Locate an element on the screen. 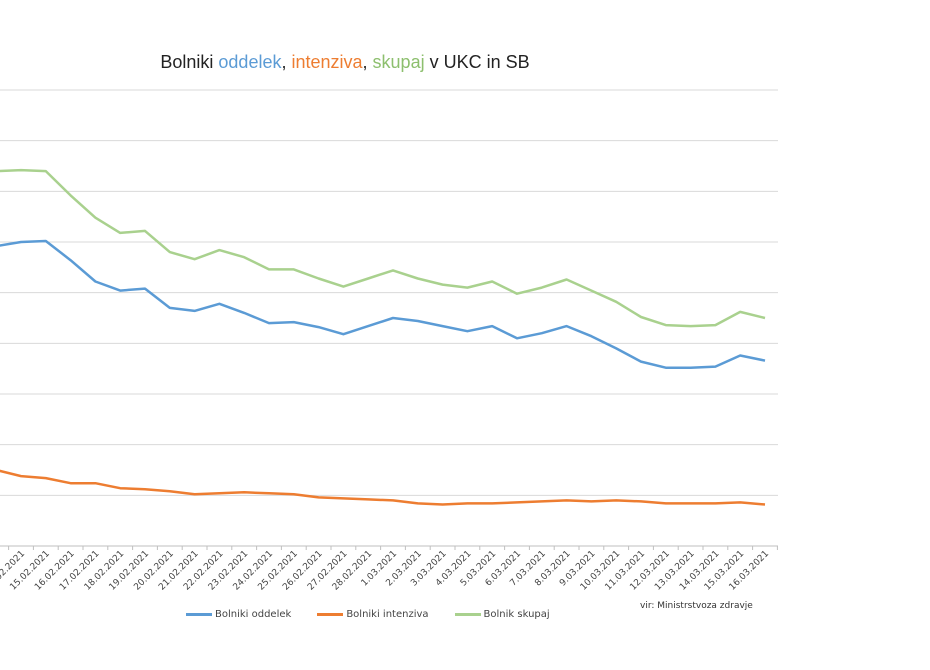 The height and width of the screenshot is (670, 930). title-oddelek: oddelek is located at coordinates (250, 62).